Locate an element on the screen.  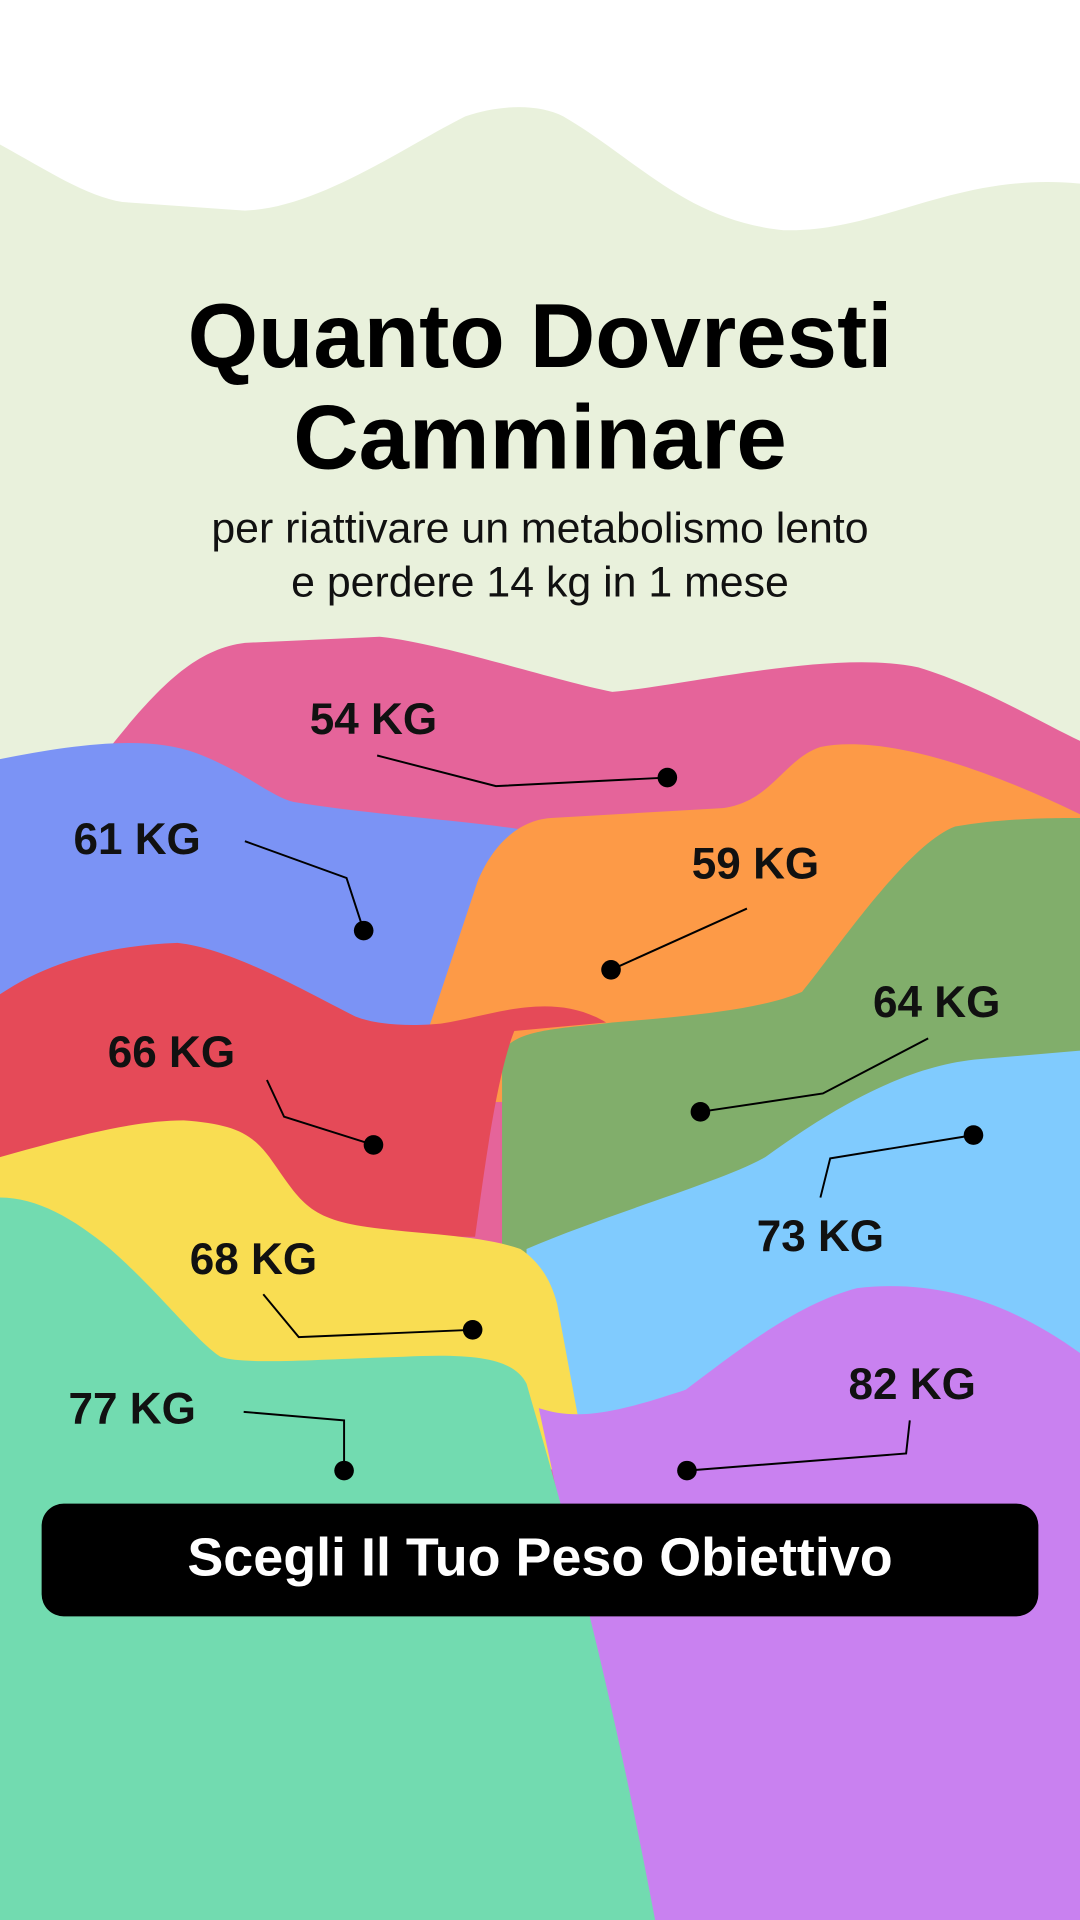
weight-option: 64 KG is located at coordinates (845, 1050).